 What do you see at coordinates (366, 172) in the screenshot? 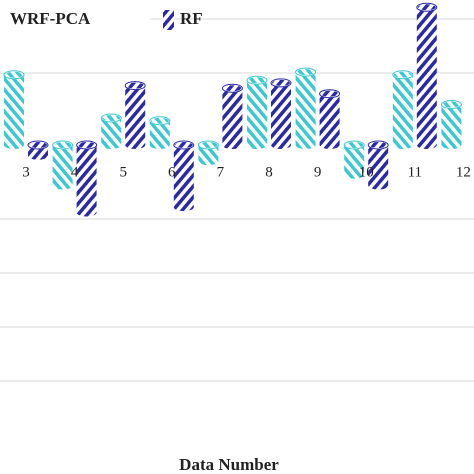
I see `x-tick-label: 10` at bounding box center [366, 172].